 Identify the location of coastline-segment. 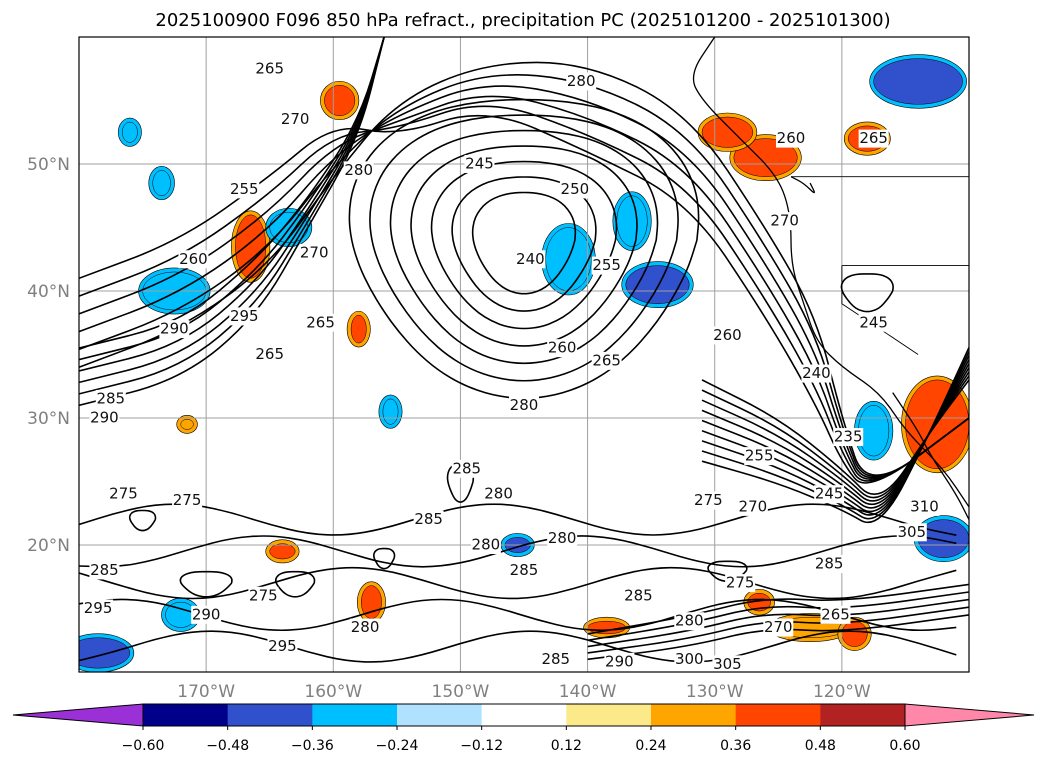
(930, 456).